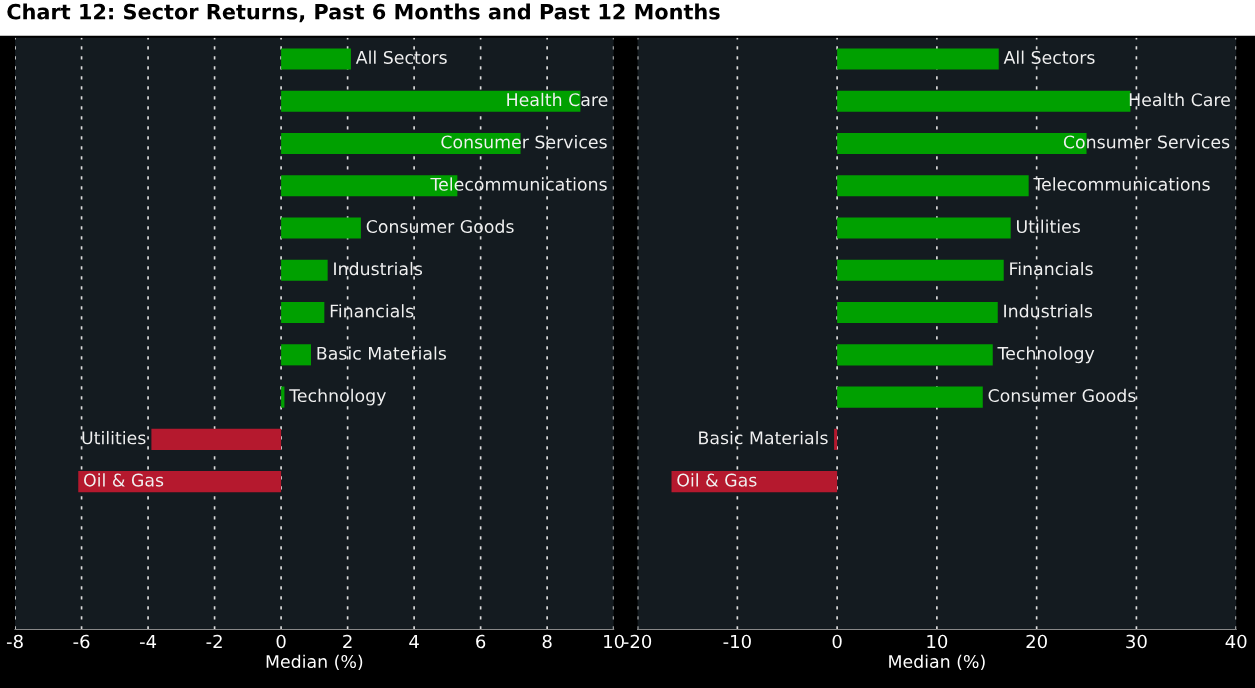 The width and height of the screenshot is (1255, 688). What do you see at coordinates (547, 641) in the screenshot?
I see `x-tick-label: 8` at bounding box center [547, 641].